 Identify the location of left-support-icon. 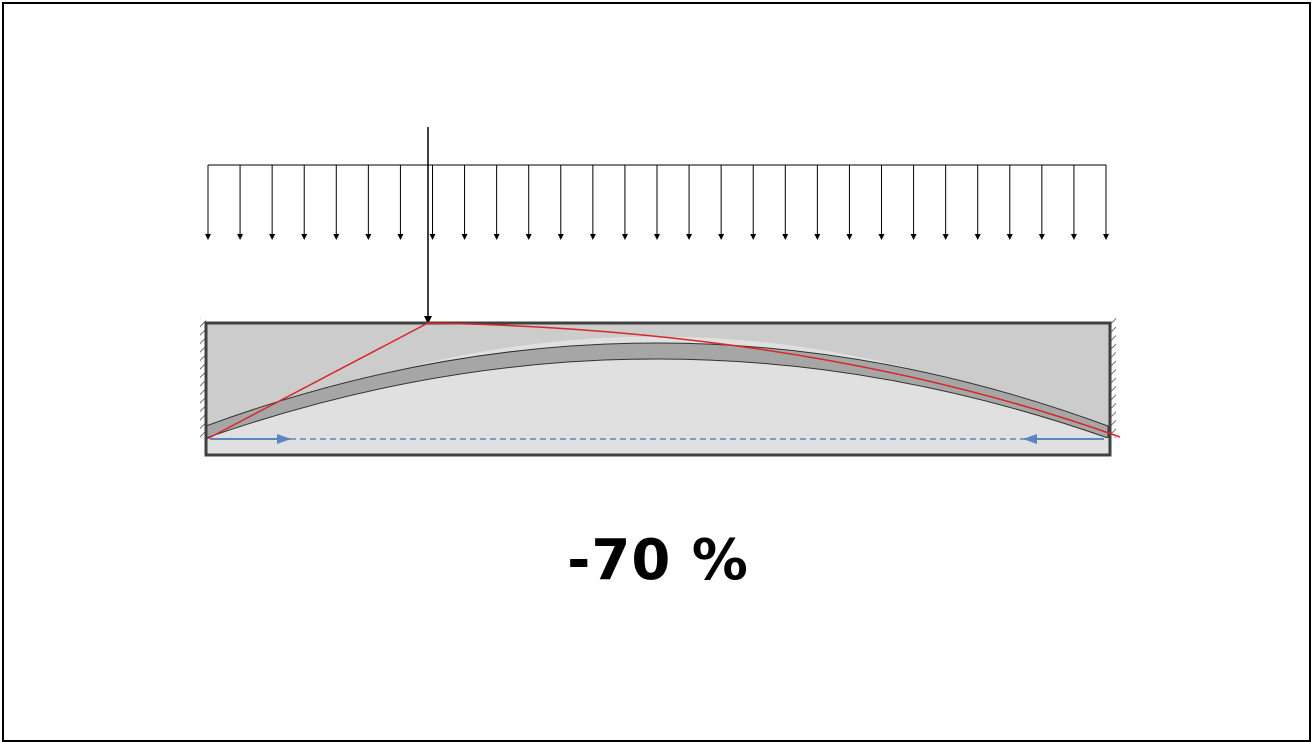
(203, 378).